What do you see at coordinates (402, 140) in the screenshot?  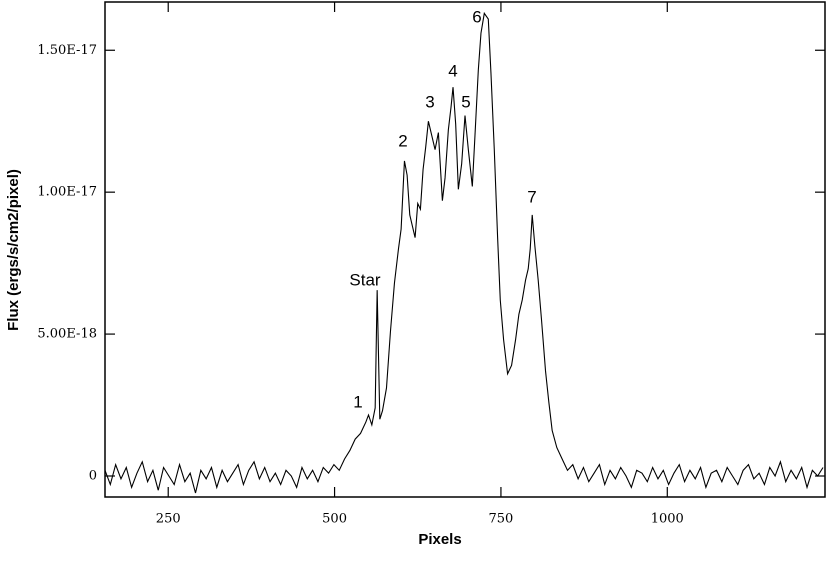 I see `annotation: 2` at bounding box center [402, 140].